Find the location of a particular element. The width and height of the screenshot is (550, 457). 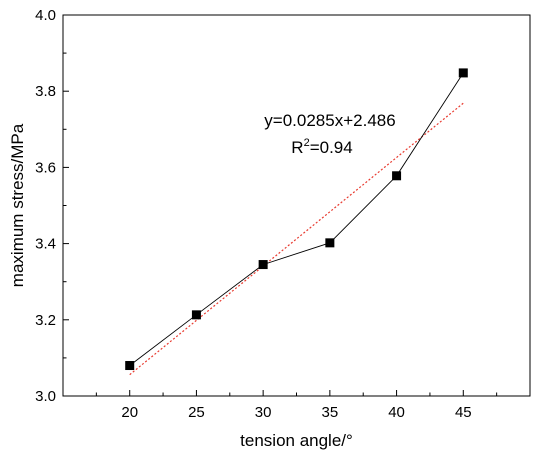

y-tick-label: 3.2 is located at coordinates (45, 320).